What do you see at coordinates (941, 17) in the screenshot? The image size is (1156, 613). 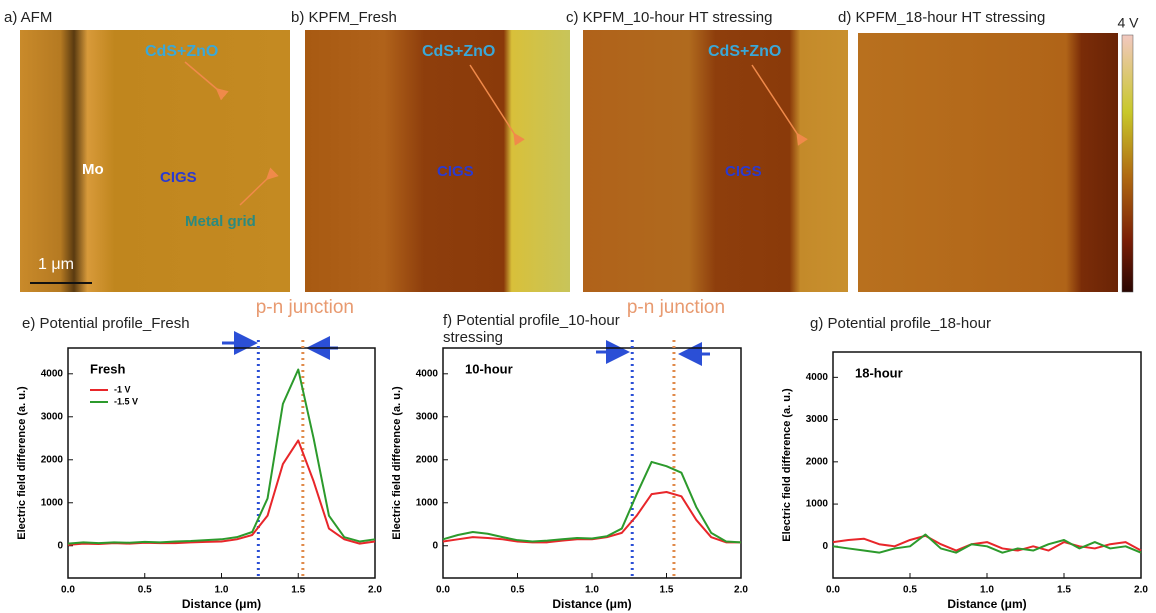 I see `panel-label: d) KPFM_18-hour HT stressing` at bounding box center [941, 17].